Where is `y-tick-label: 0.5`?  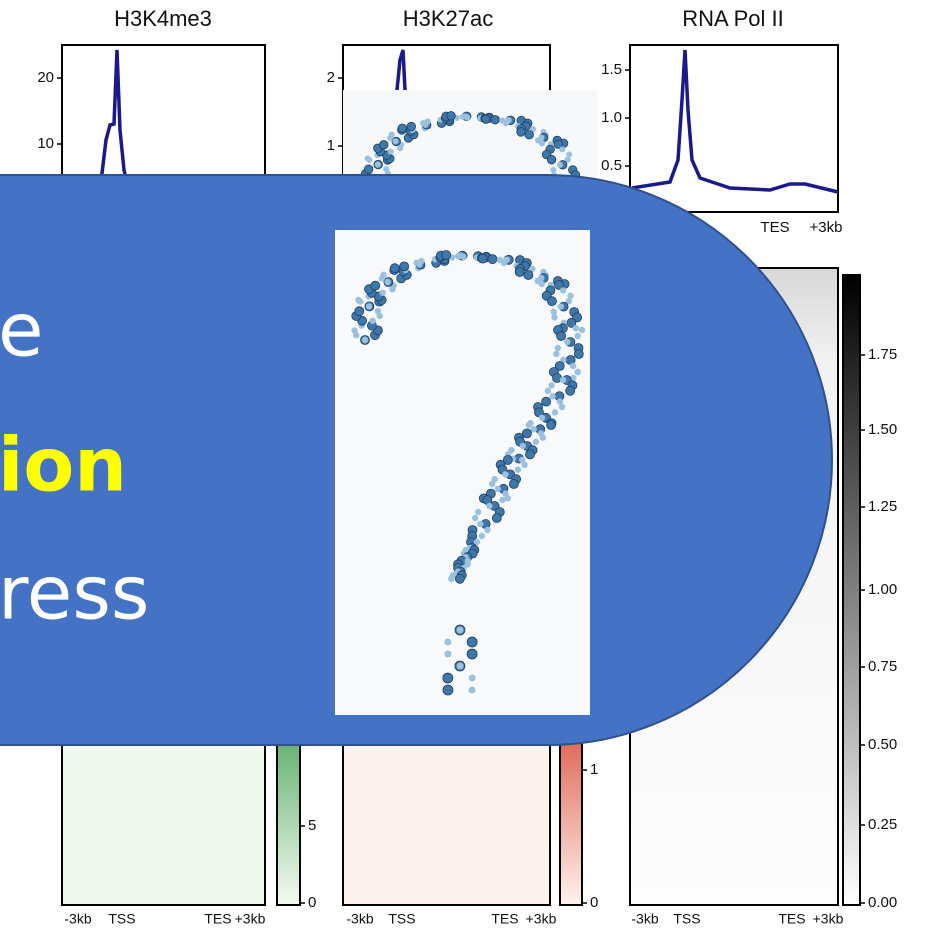 y-tick-label: 0.5 is located at coordinates (611, 165).